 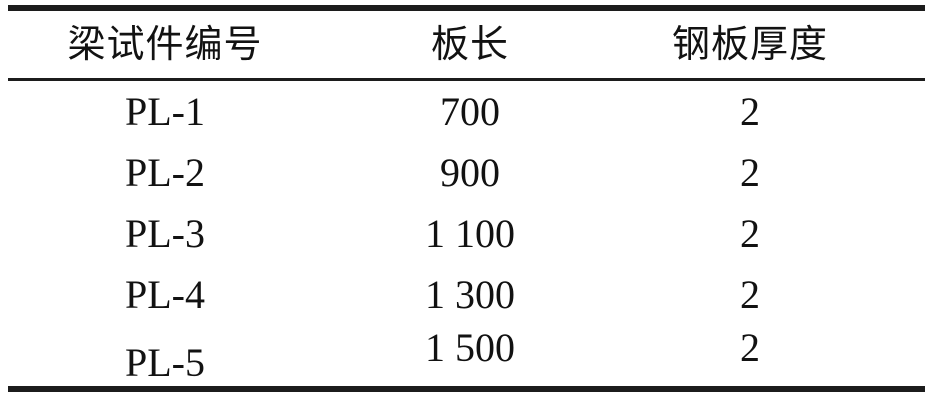 I want to click on plate-length-cell: 900, so click(x=470, y=172).